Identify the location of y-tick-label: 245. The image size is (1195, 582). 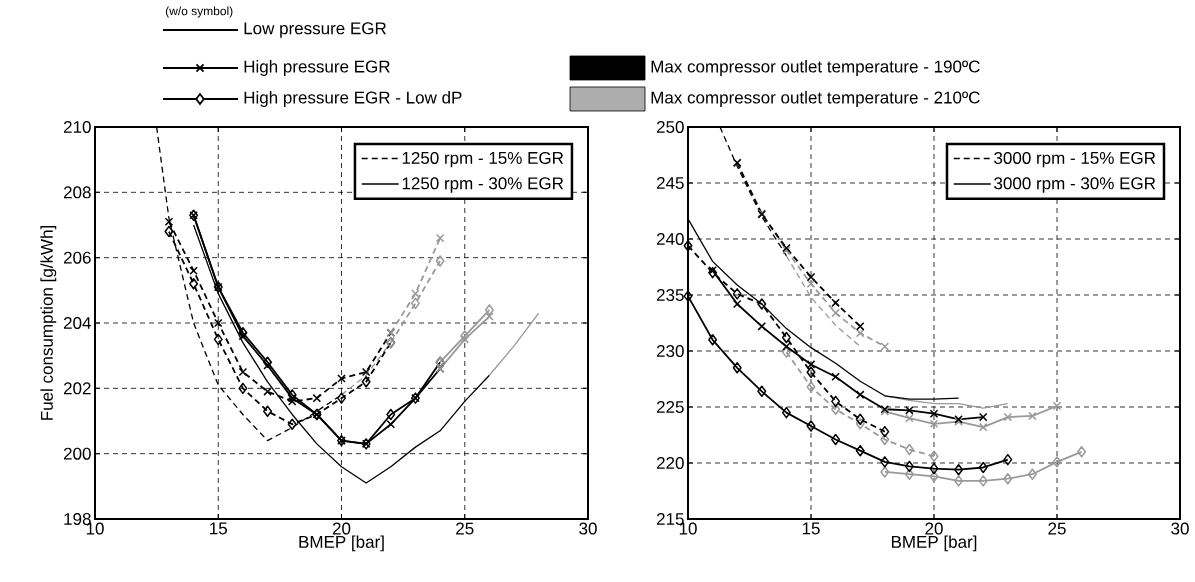
(670, 183).